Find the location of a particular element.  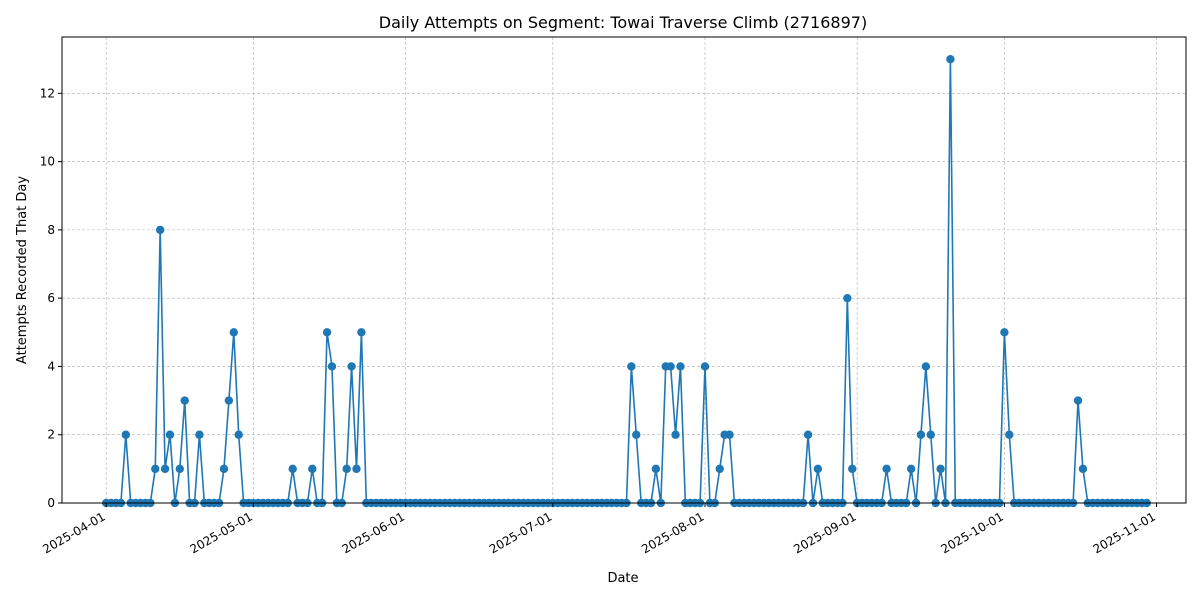

y-tick-label: 4 is located at coordinates (51, 366).